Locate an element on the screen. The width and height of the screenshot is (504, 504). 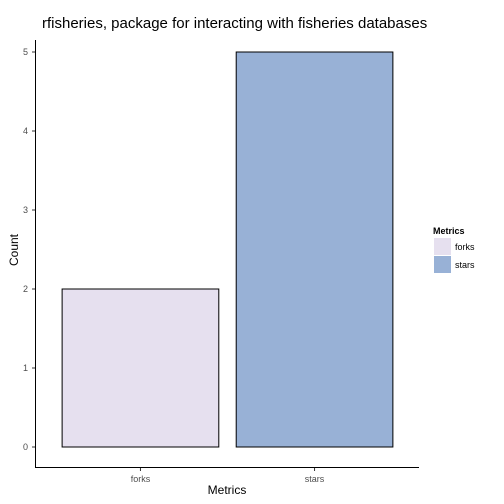
legend: Metrics forks stars is located at coordinates (454, 249).